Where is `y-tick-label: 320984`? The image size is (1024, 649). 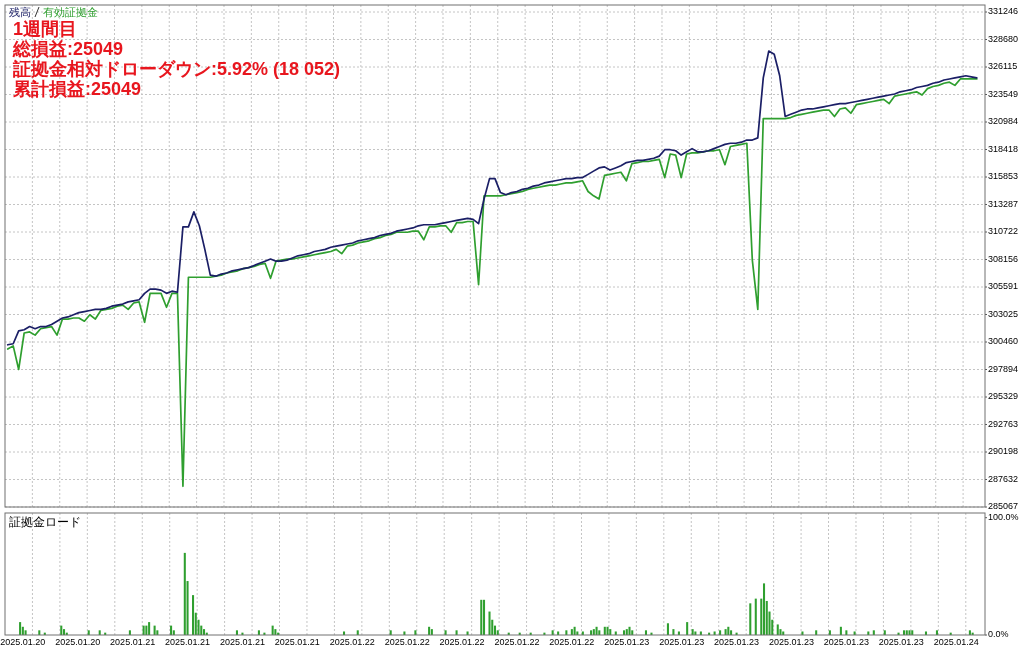
y-tick-label: 320984 is located at coordinates (1003, 121).